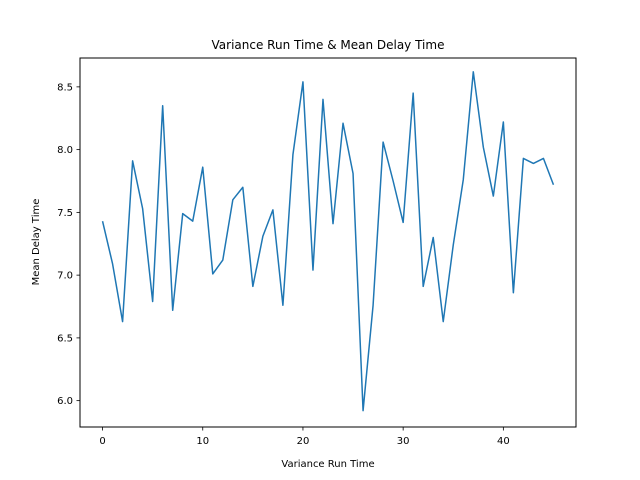 The height and width of the screenshot is (480, 640). I want to click on y-tick-label: 7.5, so click(65, 213).